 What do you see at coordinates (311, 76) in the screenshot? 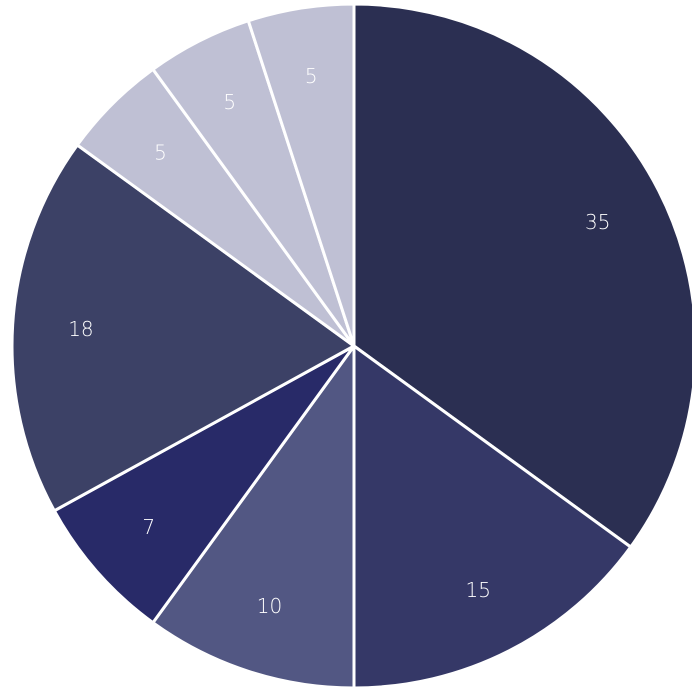
I see `pie-slice-label-8: 5` at bounding box center [311, 76].